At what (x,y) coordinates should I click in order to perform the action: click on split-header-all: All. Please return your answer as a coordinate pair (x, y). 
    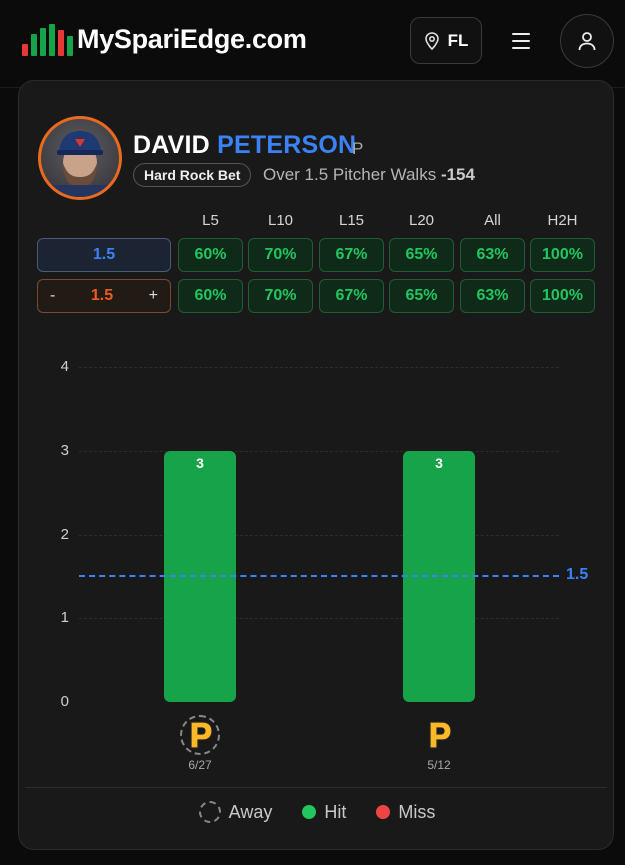
    Looking at the image, I should click on (492, 220).